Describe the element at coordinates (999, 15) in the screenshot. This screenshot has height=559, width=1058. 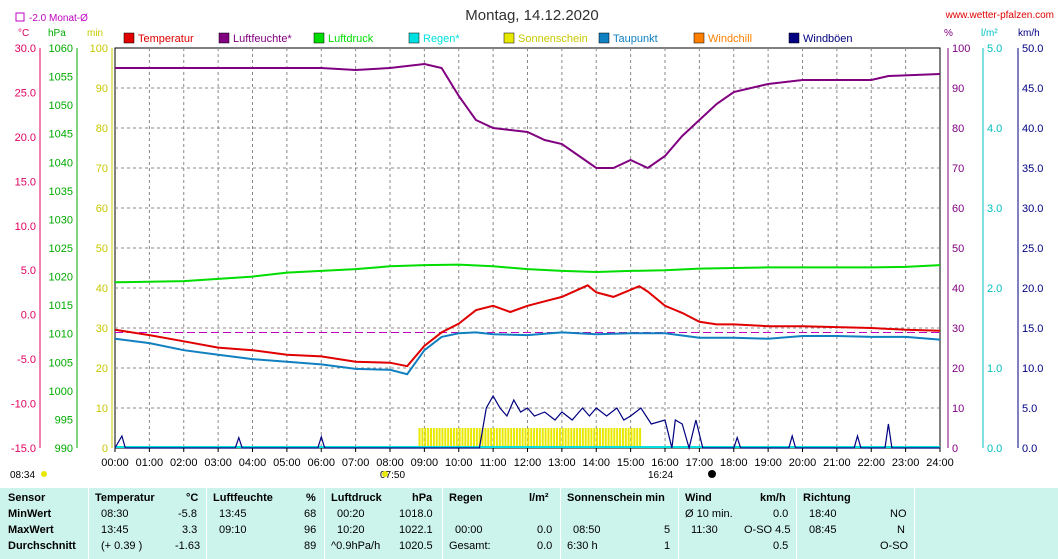
I see `site-link: www.wetter-pfalzen.com` at that location.